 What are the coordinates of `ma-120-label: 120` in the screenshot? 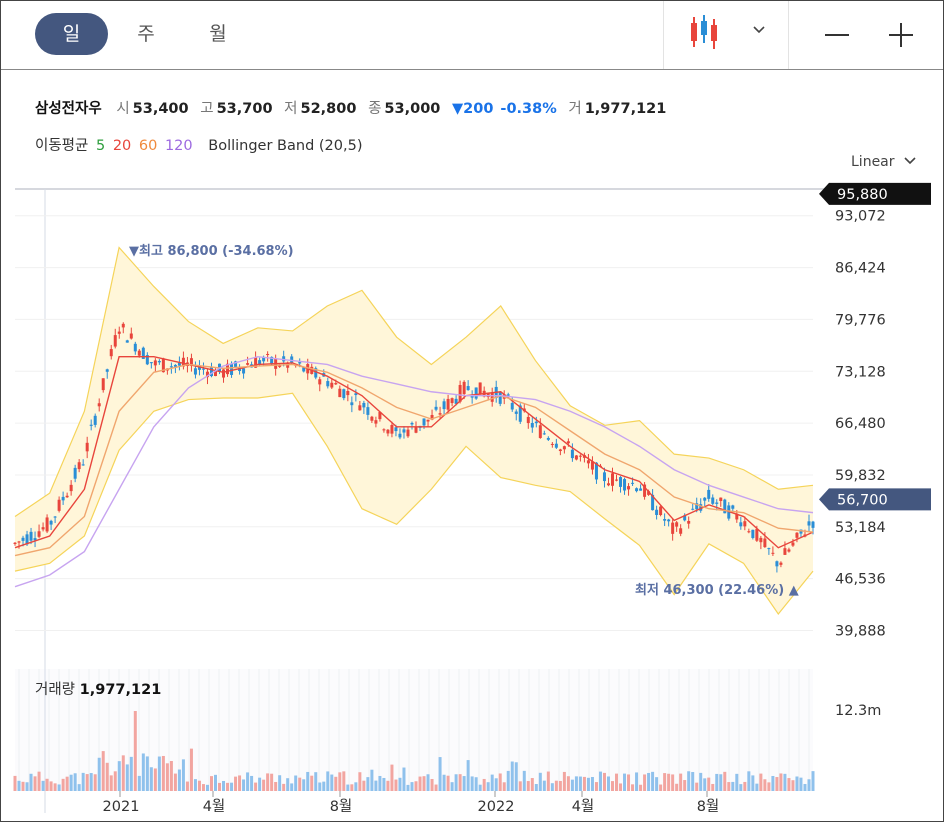 It's located at (178, 146).